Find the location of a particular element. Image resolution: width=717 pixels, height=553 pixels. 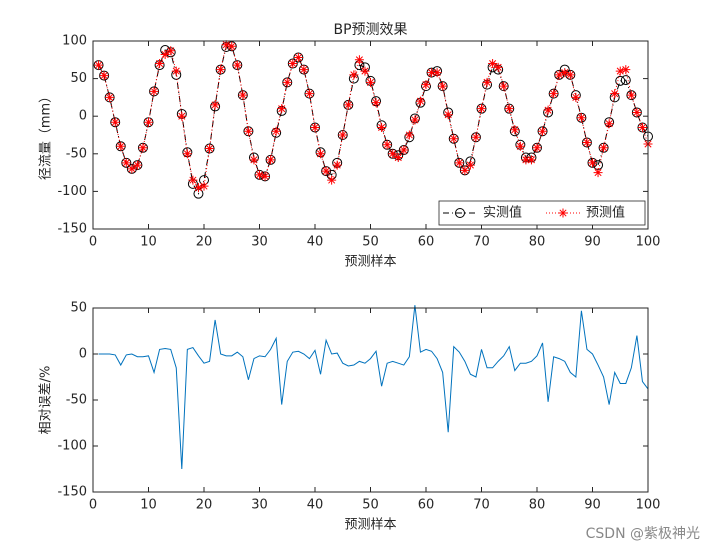

x-tick-label: 80 is located at coordinates (537, 242).